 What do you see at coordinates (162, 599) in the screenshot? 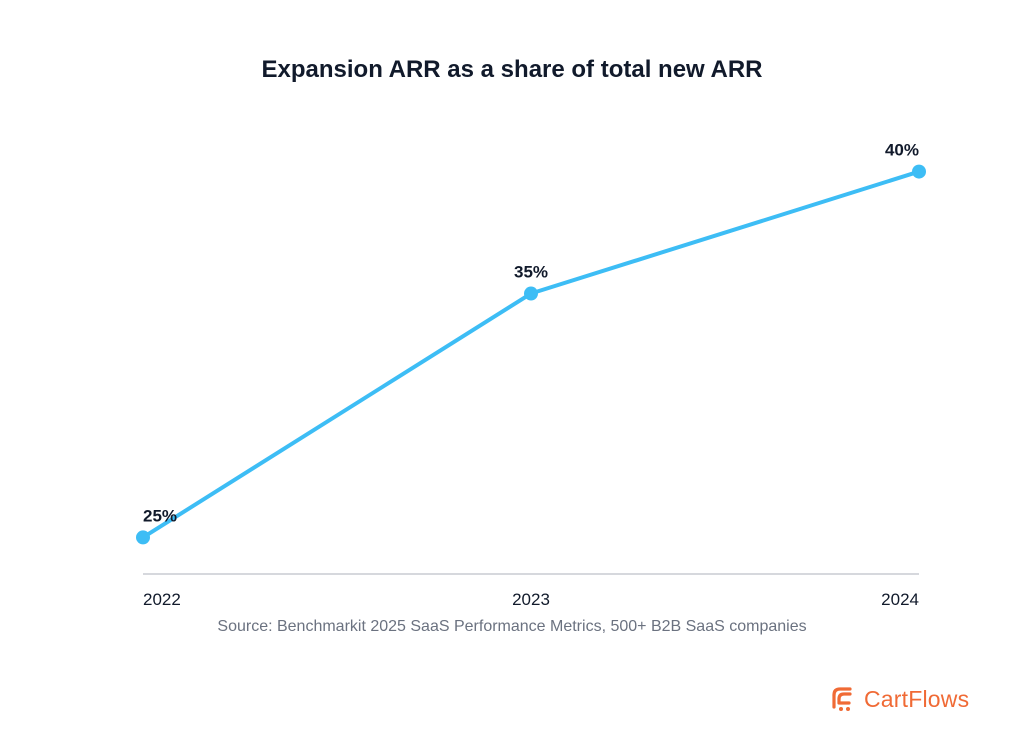
I see `x-tick-label: 2022` at bounding box center [162, 599].